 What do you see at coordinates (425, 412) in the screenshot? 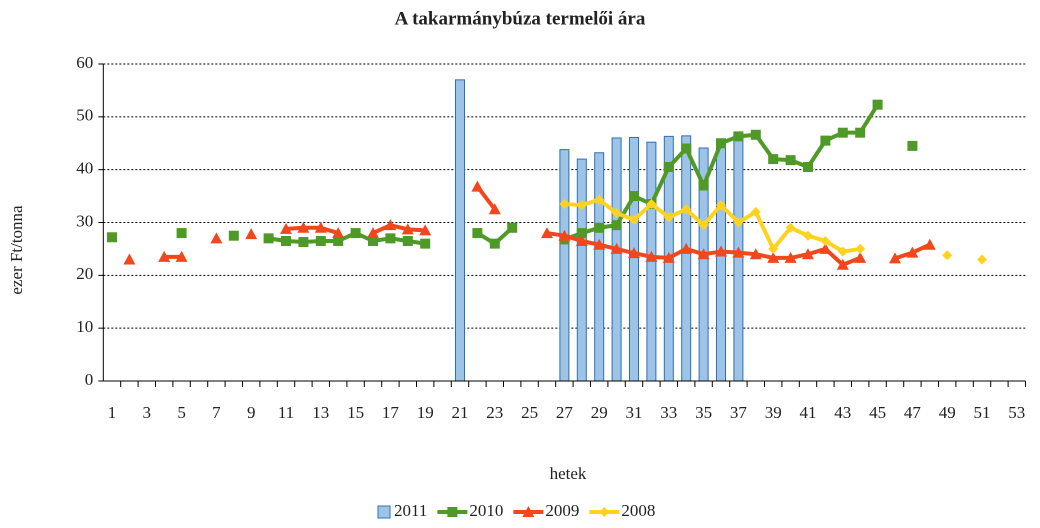
I see `x-tick-label: 19` at bounding box center [425, 412].